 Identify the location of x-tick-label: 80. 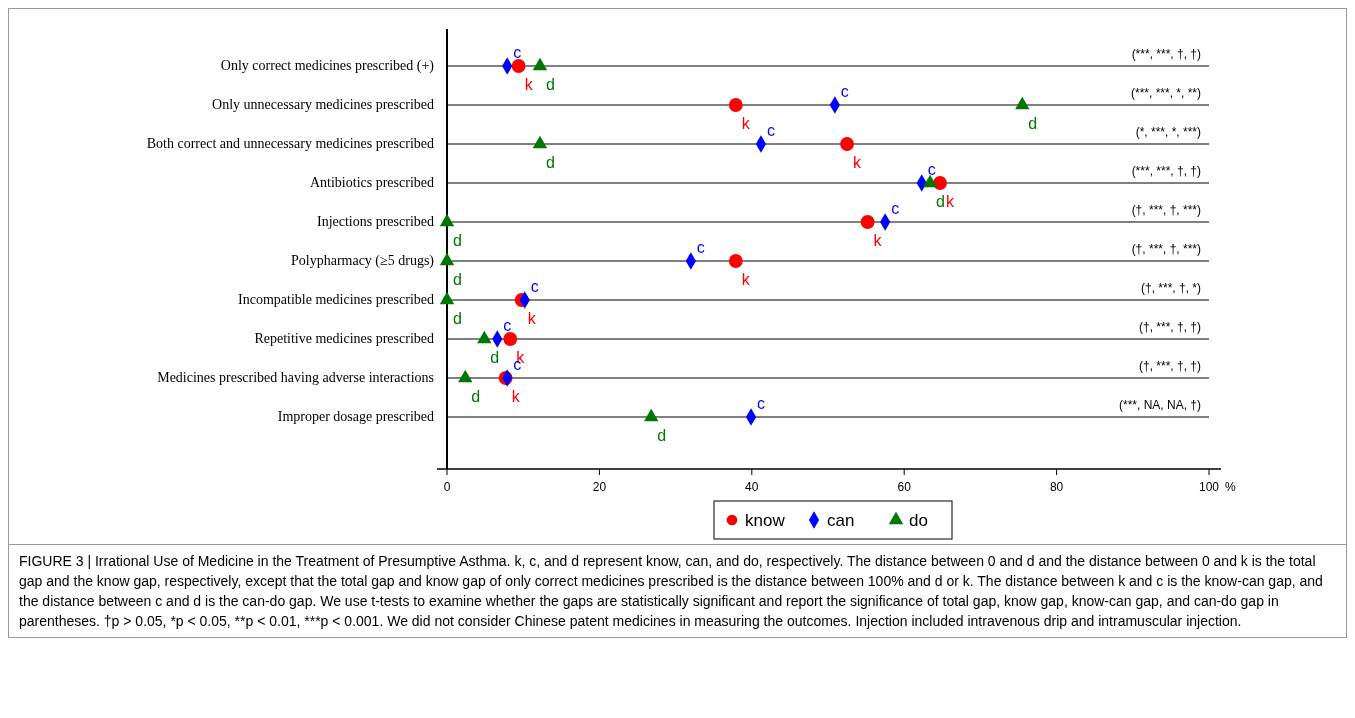
(1056, 487).